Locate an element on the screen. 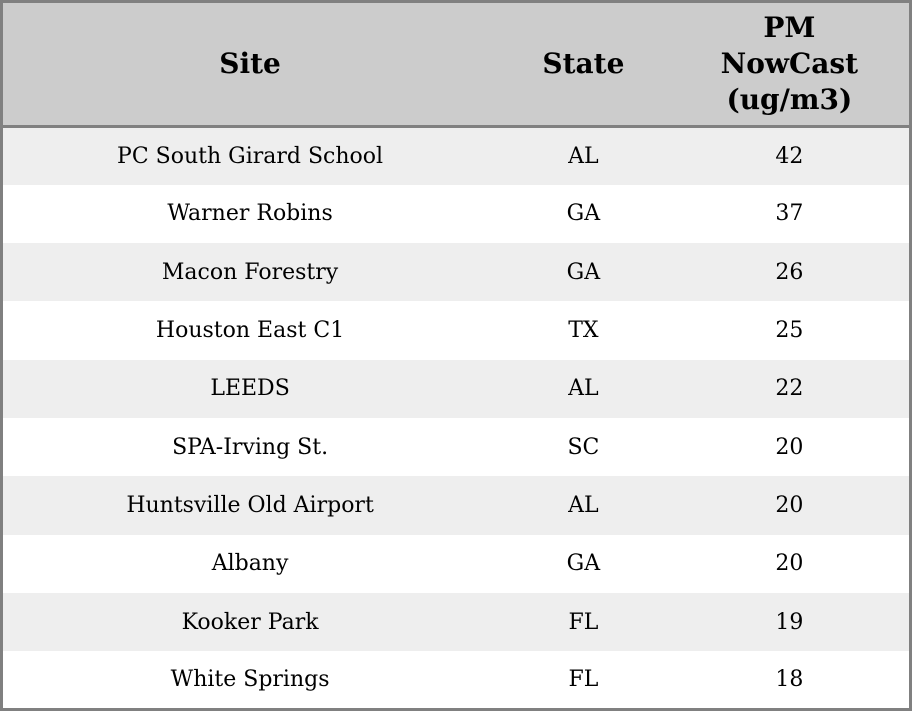 Image resolution: width=912 pixels, height=711 pixels. table-row: Warner Robins GA 37 is located at coordinates (456, 214).